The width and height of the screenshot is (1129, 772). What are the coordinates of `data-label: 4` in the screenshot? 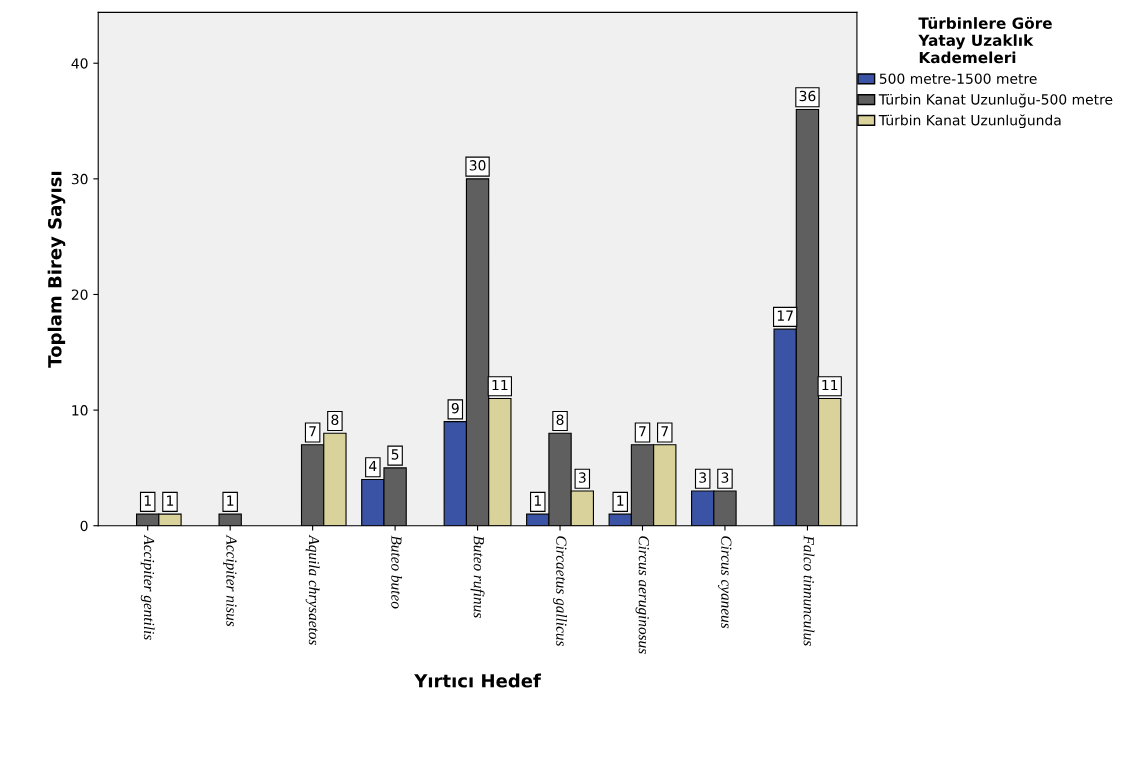 It's located at (373, 466).